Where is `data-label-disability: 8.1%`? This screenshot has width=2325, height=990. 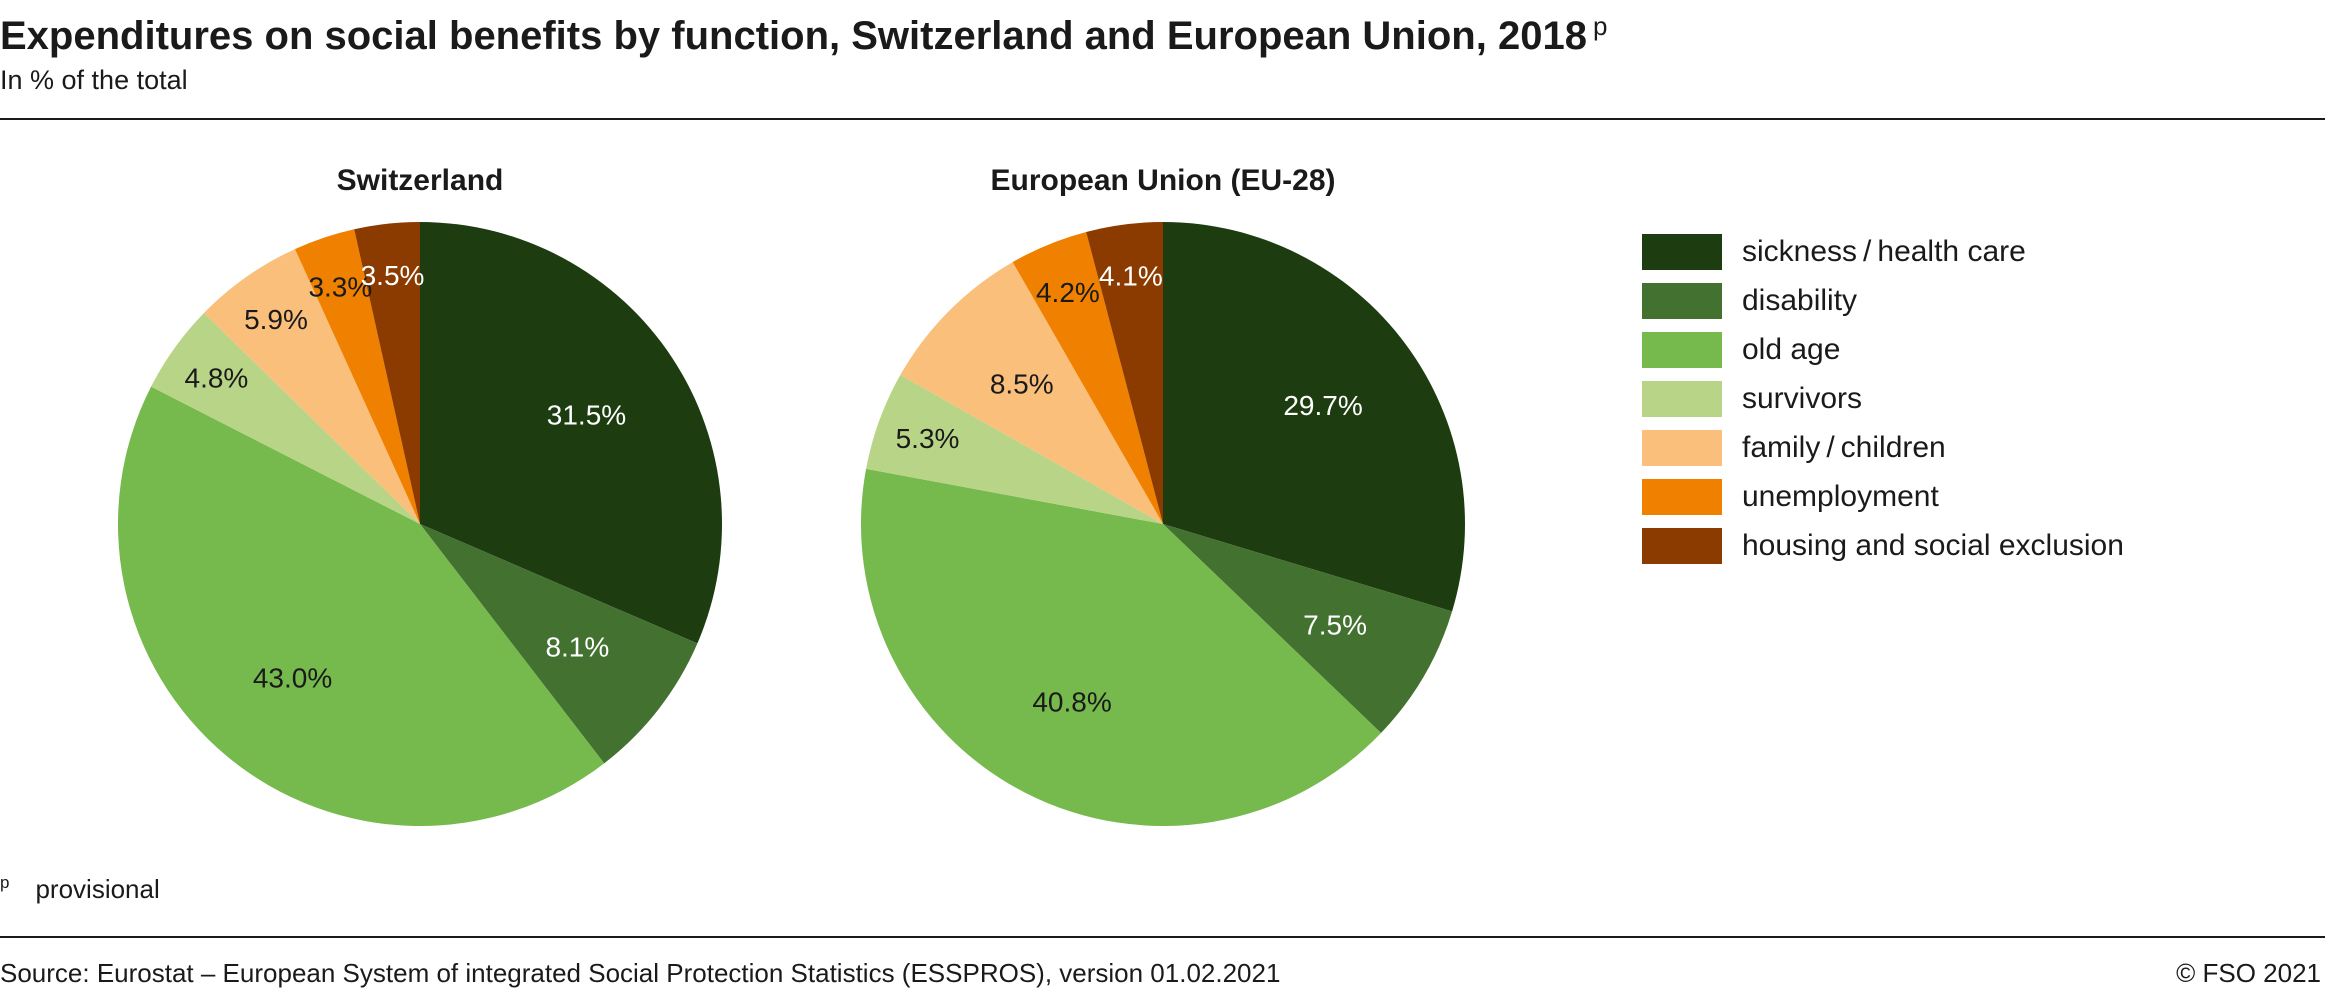 data-label-disability: 8.1% is located at coordinates (577, 646).